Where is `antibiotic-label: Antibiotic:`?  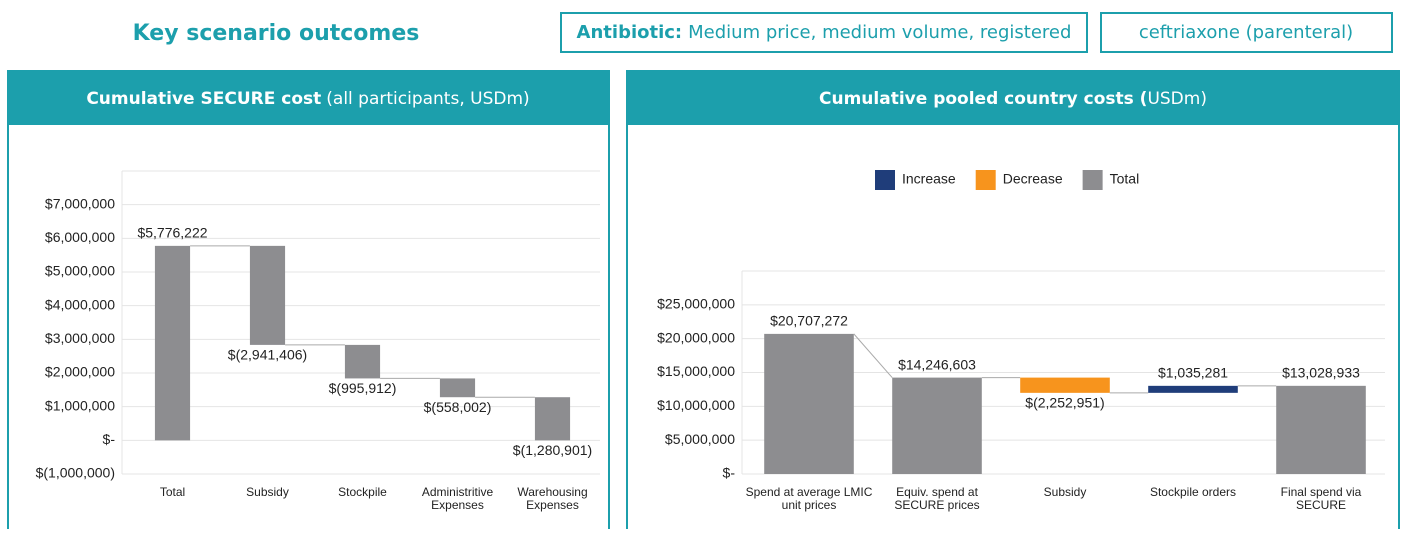 antibiotic-label: Antibiotic: is located at coordinates (630, 32).